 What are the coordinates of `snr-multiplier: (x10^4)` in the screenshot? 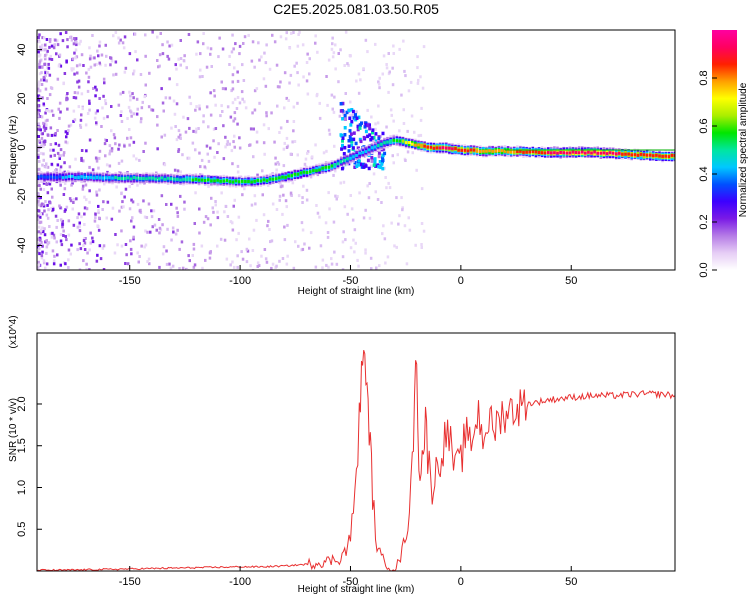 It's located at (13, 331).